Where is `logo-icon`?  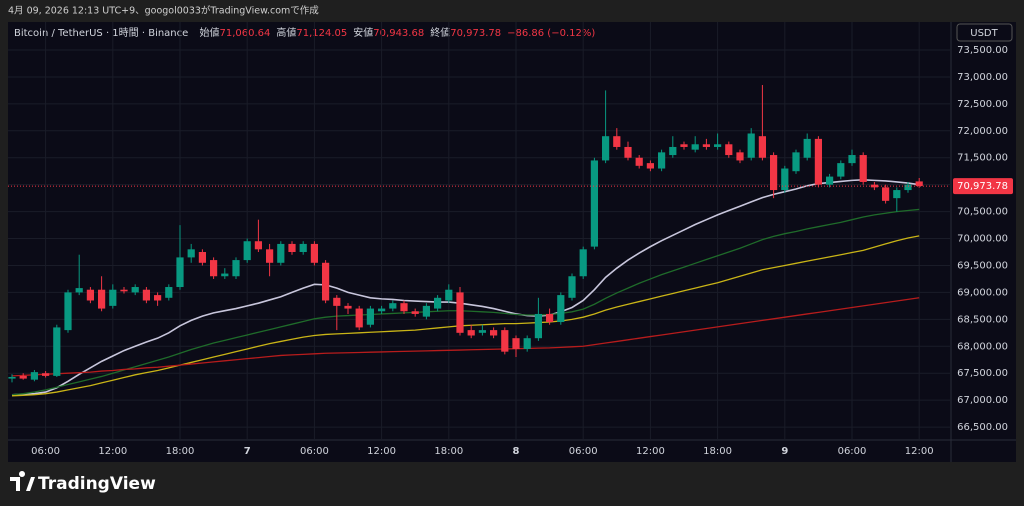 logo-icon is located at coordinates (22, 480).